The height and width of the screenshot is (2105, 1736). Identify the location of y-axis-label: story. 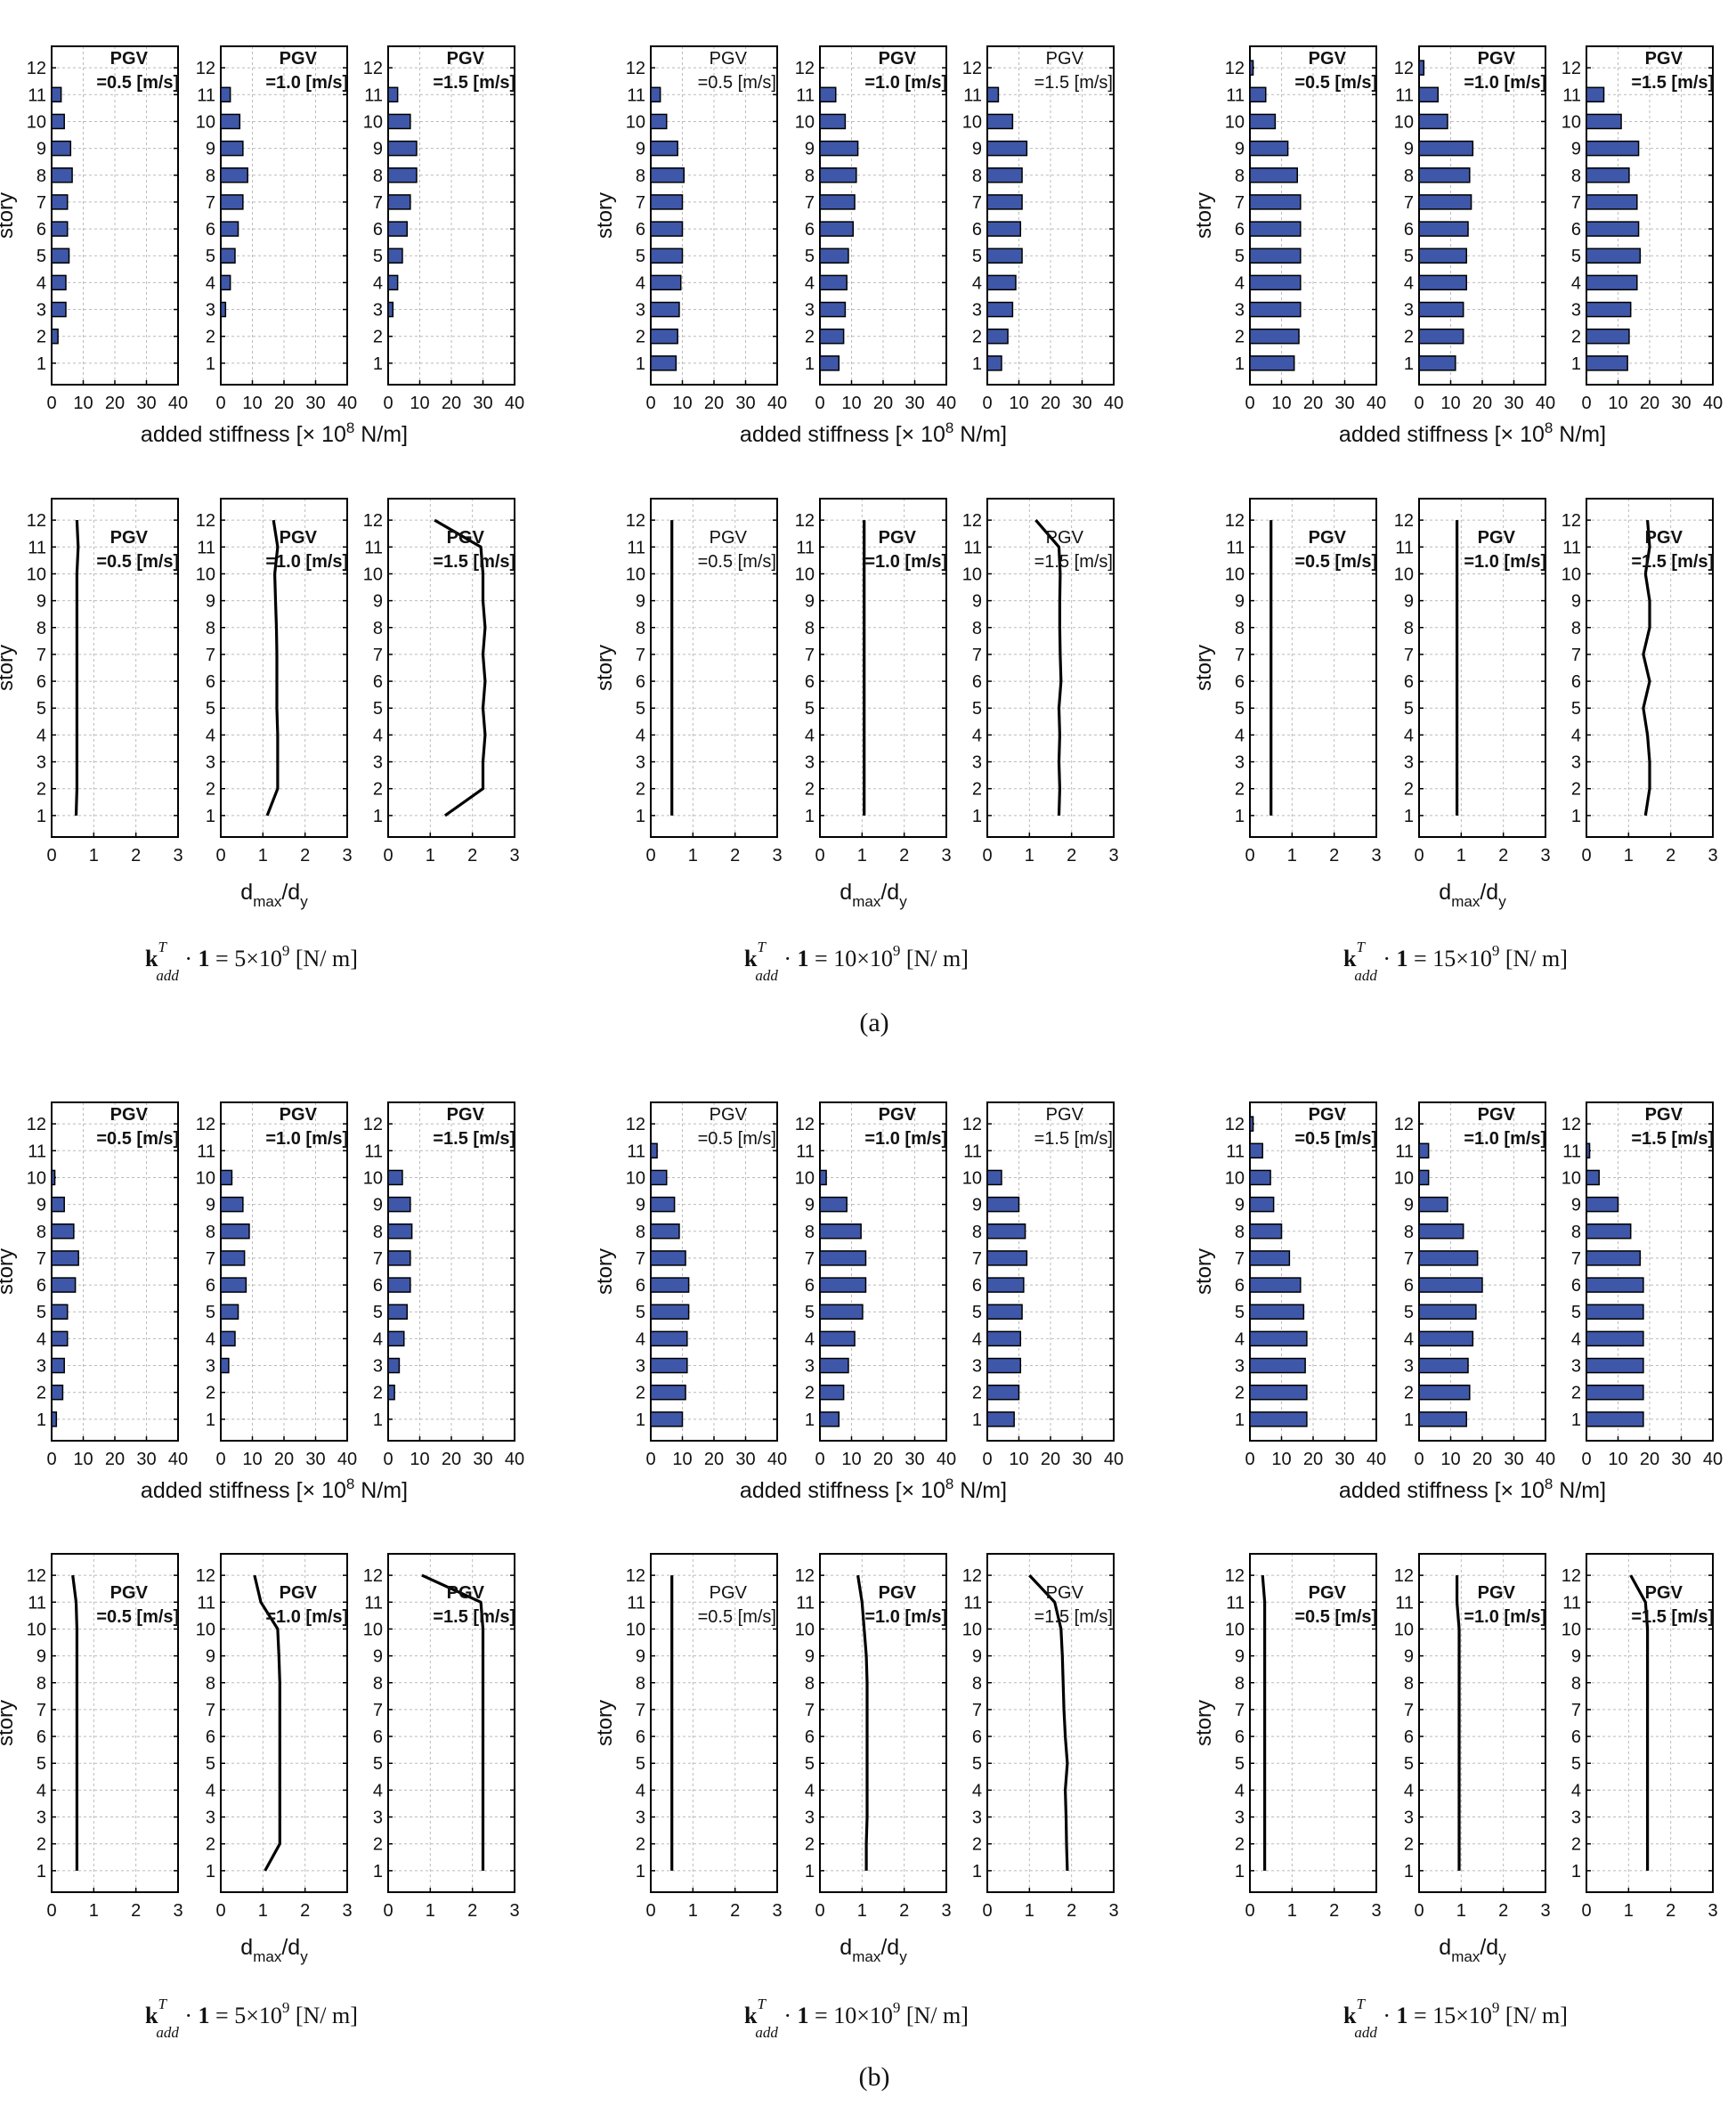
(9, 1271).